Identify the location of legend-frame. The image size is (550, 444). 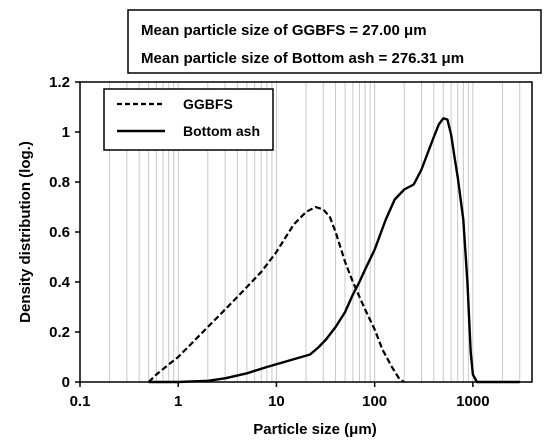
(188, 119).